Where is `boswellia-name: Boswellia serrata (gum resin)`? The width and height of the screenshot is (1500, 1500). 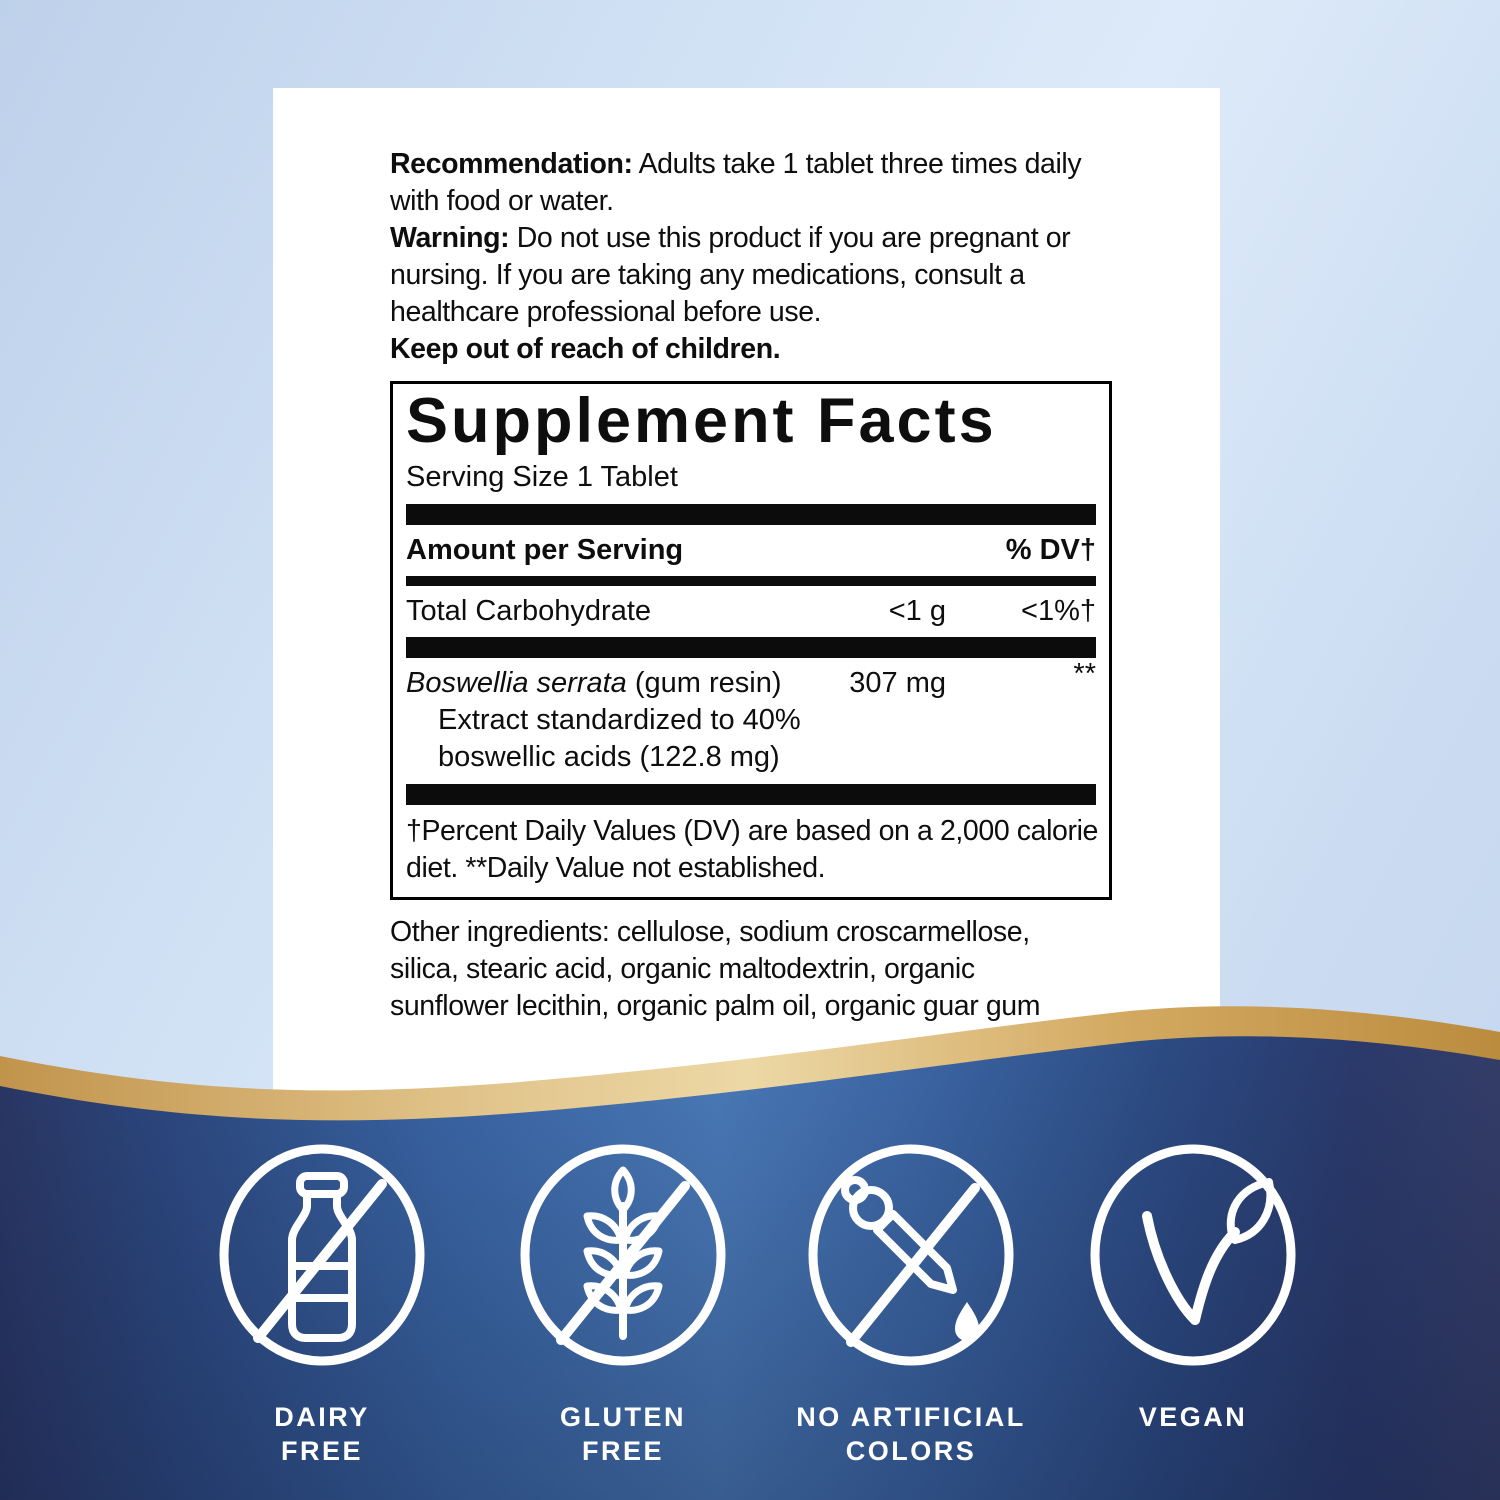 boswellia-name: Boswellia serrata (gum resin) is located at coordinates (594, 683).